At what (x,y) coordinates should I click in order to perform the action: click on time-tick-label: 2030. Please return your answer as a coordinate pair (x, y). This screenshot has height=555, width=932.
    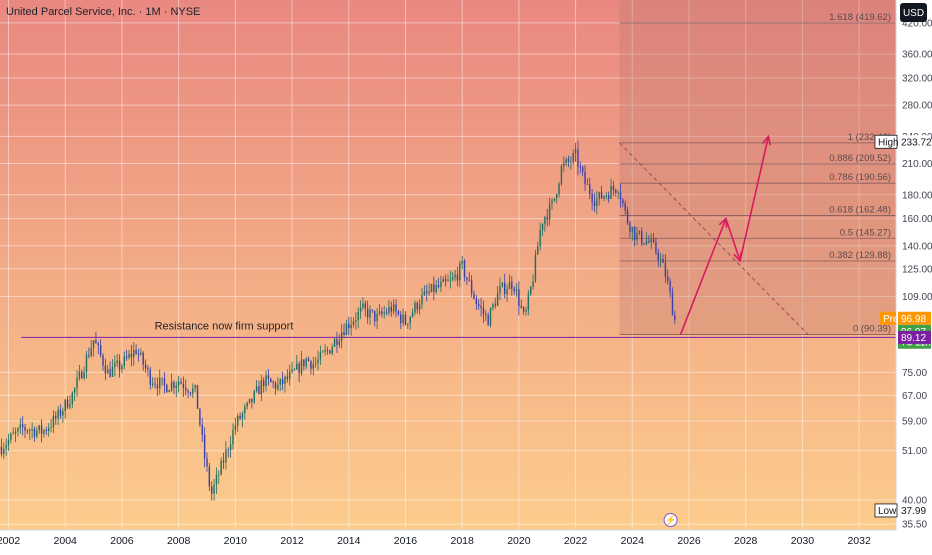
    Looking at the image, I should click on (803, 541).